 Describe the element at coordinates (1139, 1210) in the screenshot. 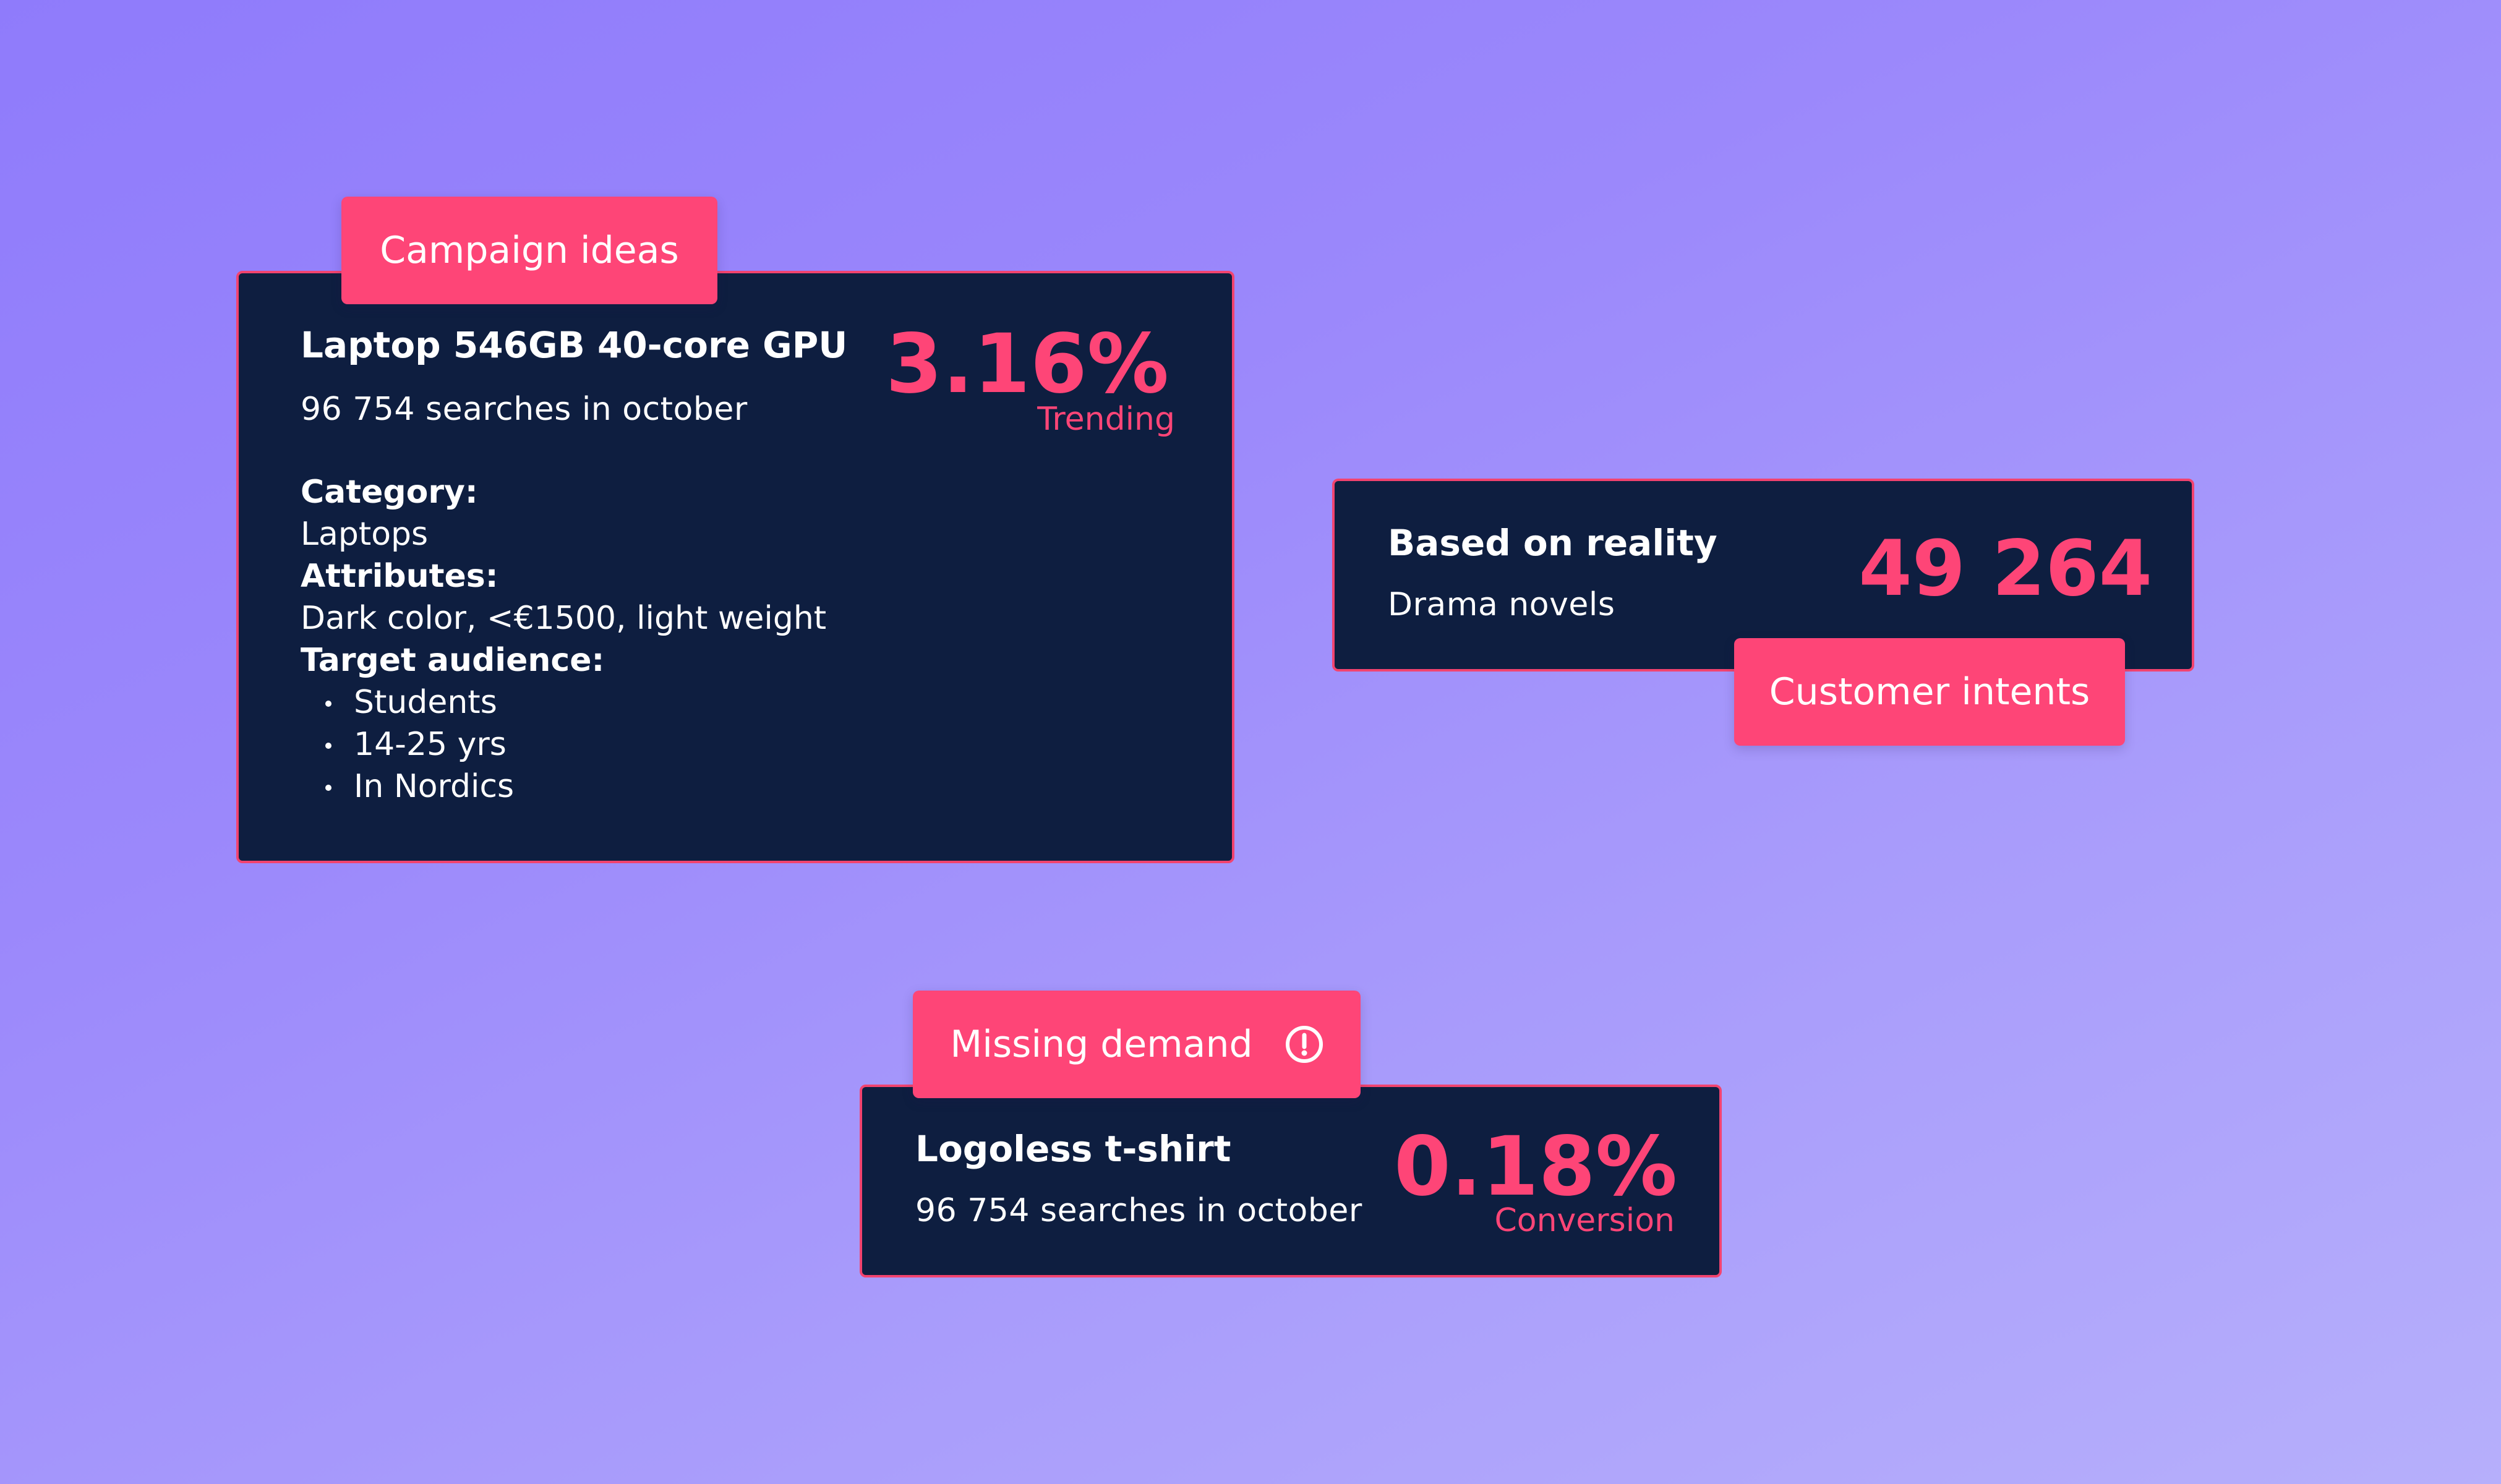

I see `demand-subtitle: 96 754 searches in october` at that location.